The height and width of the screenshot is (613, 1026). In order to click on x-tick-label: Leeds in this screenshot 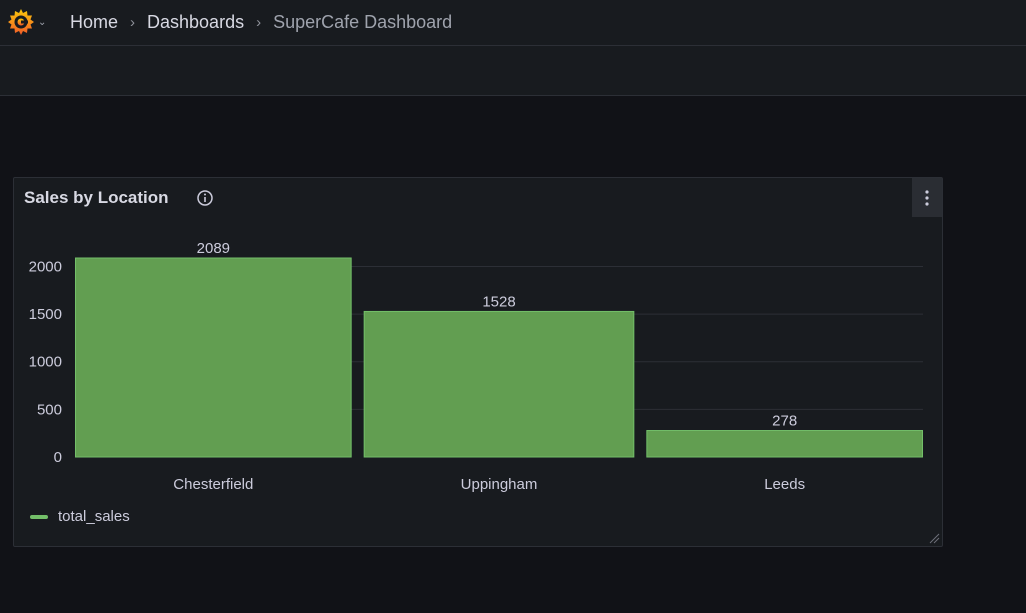, I will do `click(784, 484)`.